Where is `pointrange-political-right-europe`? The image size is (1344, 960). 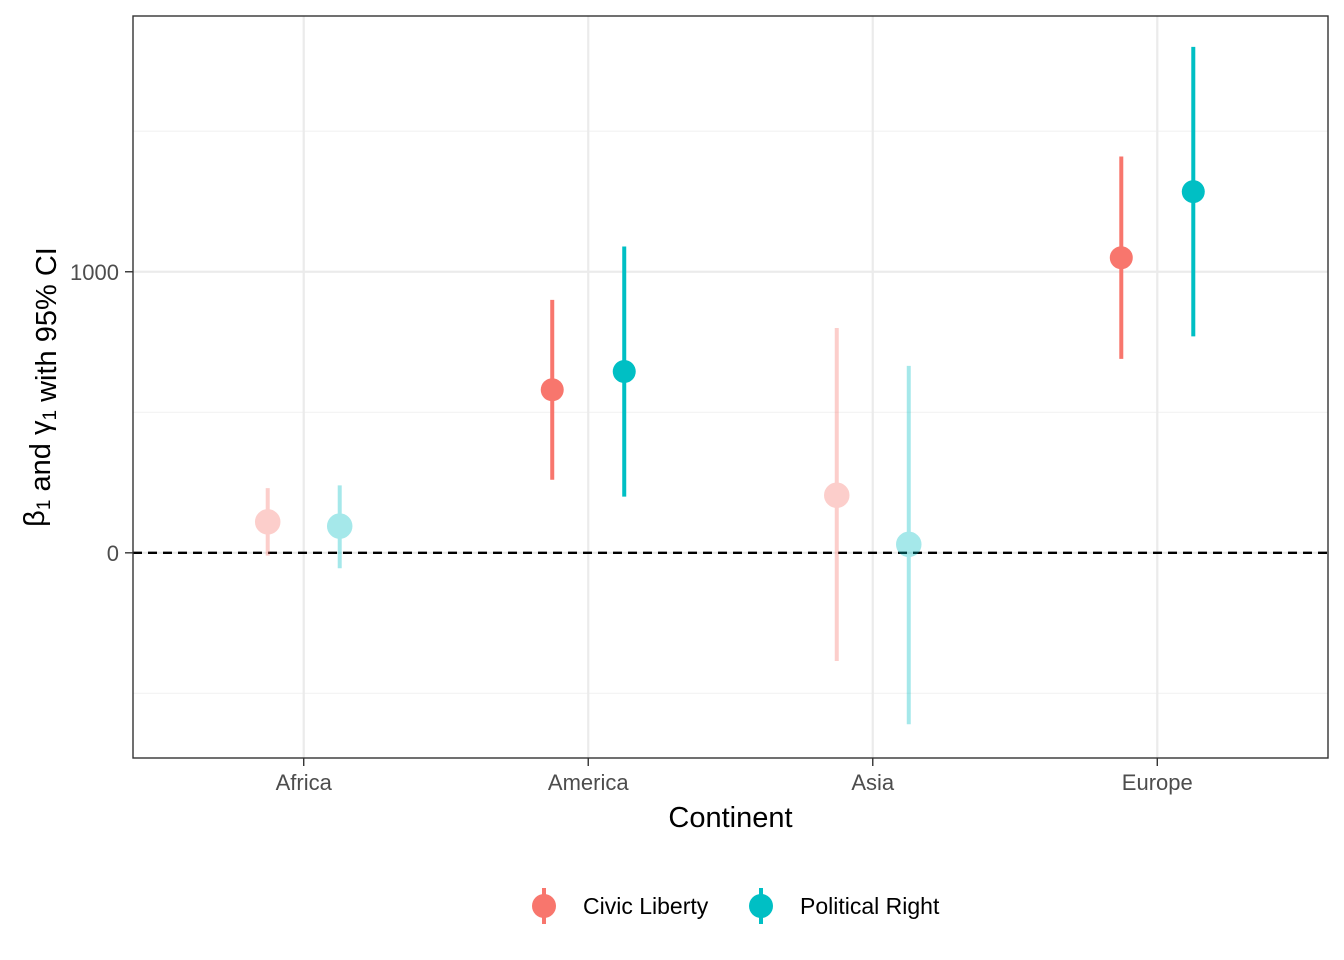 pointrange-political-right-europe is located at coordinates (1193, 191).